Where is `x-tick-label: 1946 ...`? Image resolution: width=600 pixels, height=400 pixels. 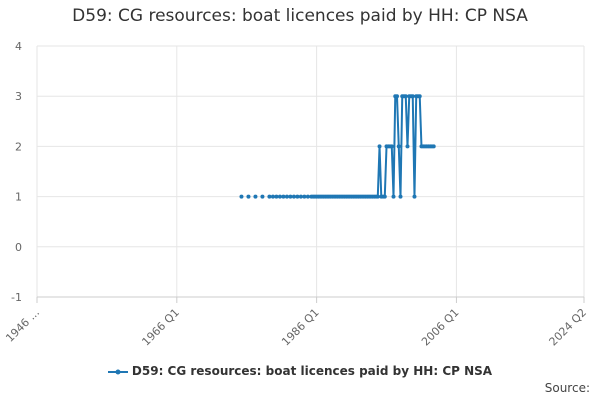 x-tick-label: 1946 ... is located at coordinates (22, 325).